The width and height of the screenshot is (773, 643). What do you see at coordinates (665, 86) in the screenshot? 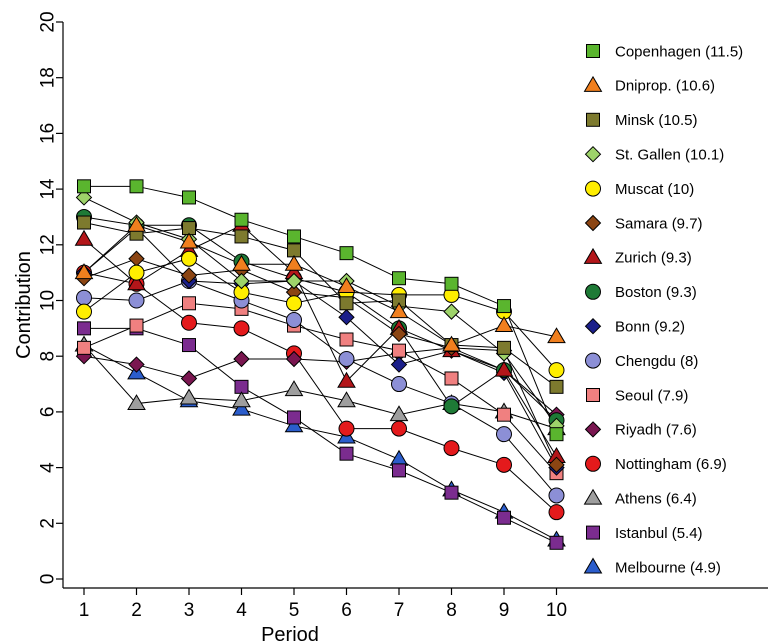
I see `legend-label: Dniprop. (10.6)` at bounding box center [665, 86].